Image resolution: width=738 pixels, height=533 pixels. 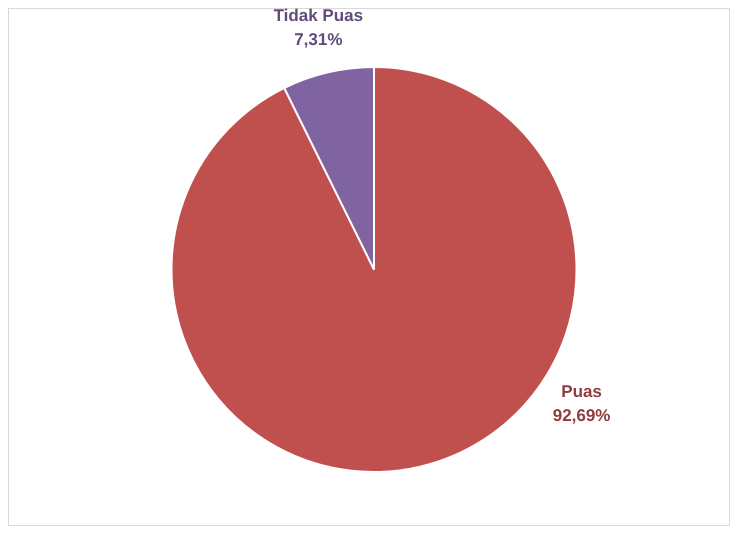 What do you see at coordinates (318, 40) in the screenshot?
I see `data-label: 7,31%` at bounding box center [318, 40].